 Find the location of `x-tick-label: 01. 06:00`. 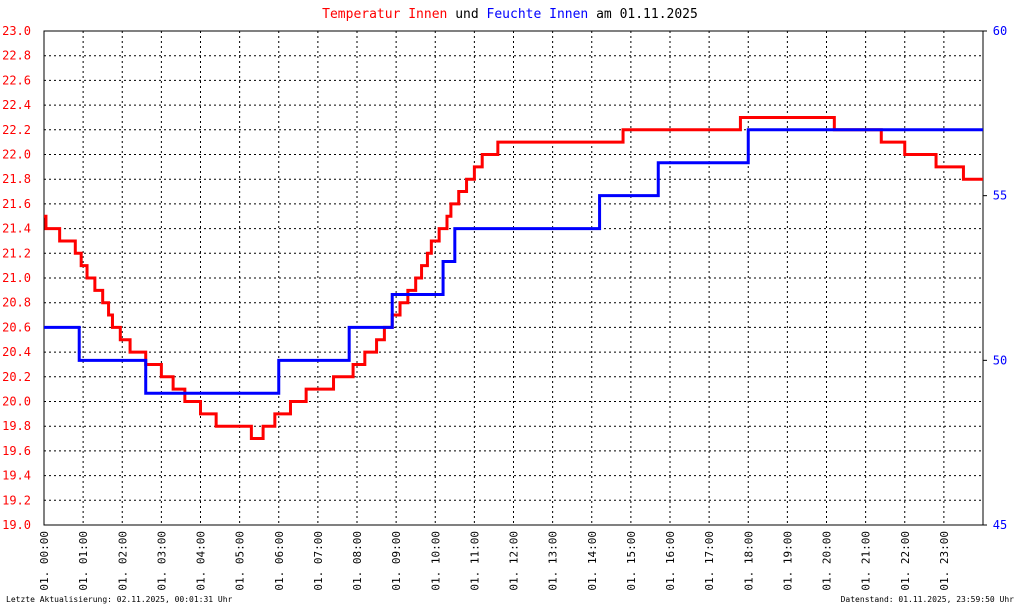

x-tick-label: 01. 06:00 is located at coordinates (279, 561).